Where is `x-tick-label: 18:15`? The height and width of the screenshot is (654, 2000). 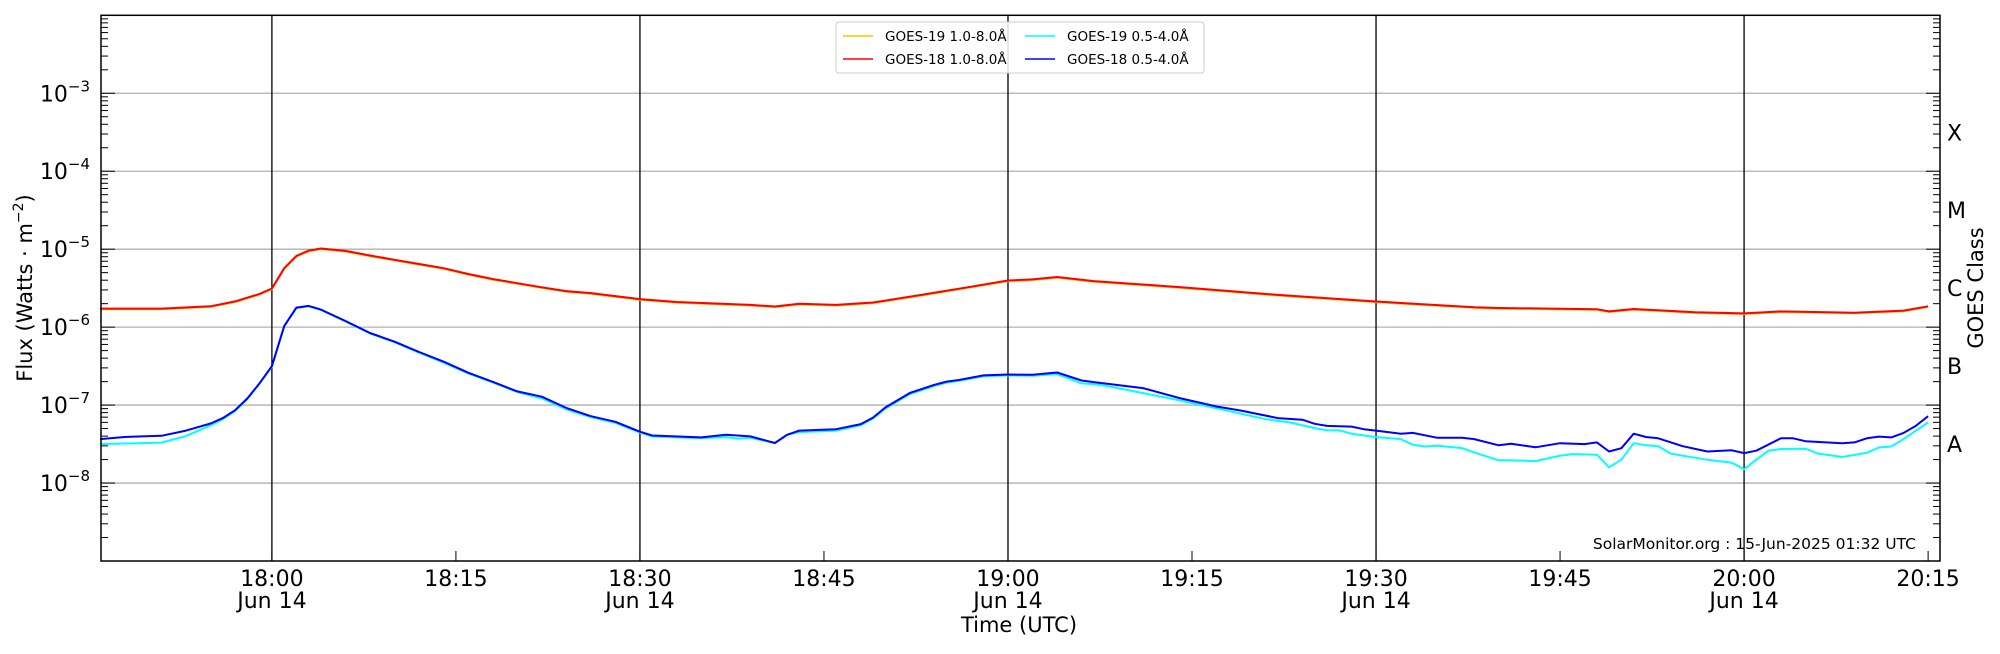 x-tick-label: 18:15 is located at coordinates (455, 579).